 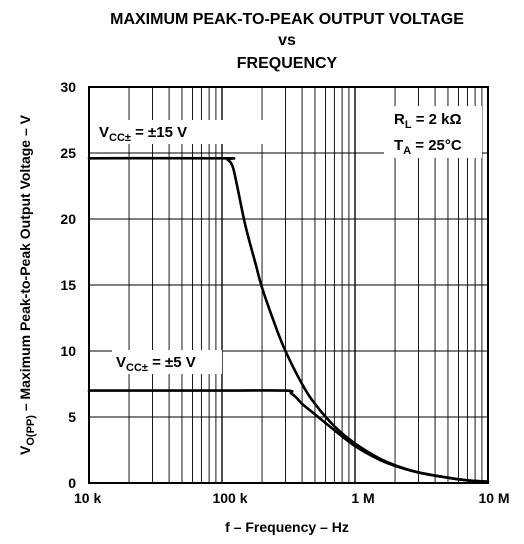 I want to click on ambient-temperature-label: TA = 25°C, so click(x=428, y=147).